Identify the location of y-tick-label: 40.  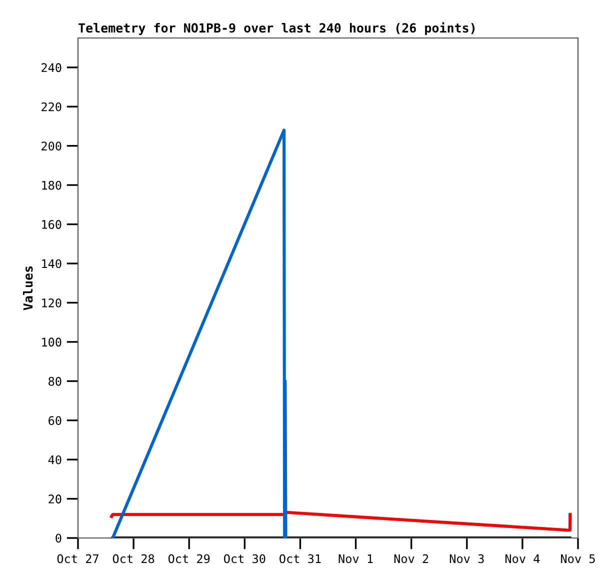
(55, 459).